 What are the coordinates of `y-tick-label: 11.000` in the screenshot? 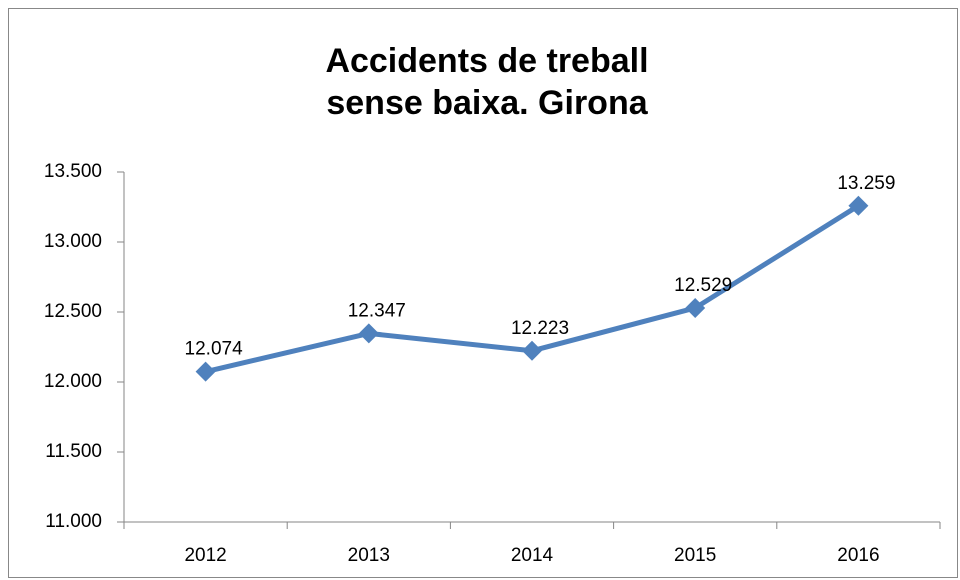 It's located at (73, 521).